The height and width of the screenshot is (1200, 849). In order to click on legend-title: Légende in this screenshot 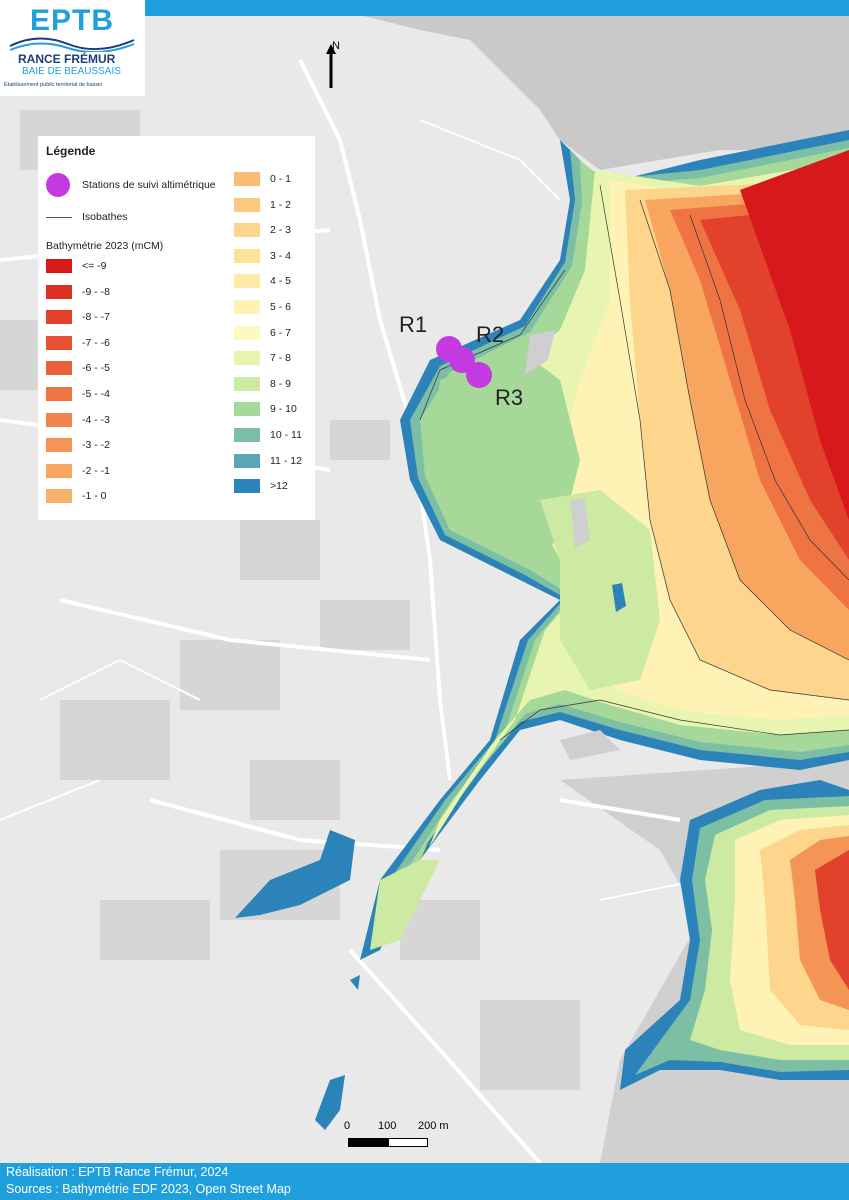, I will do `click(71, 151)`.